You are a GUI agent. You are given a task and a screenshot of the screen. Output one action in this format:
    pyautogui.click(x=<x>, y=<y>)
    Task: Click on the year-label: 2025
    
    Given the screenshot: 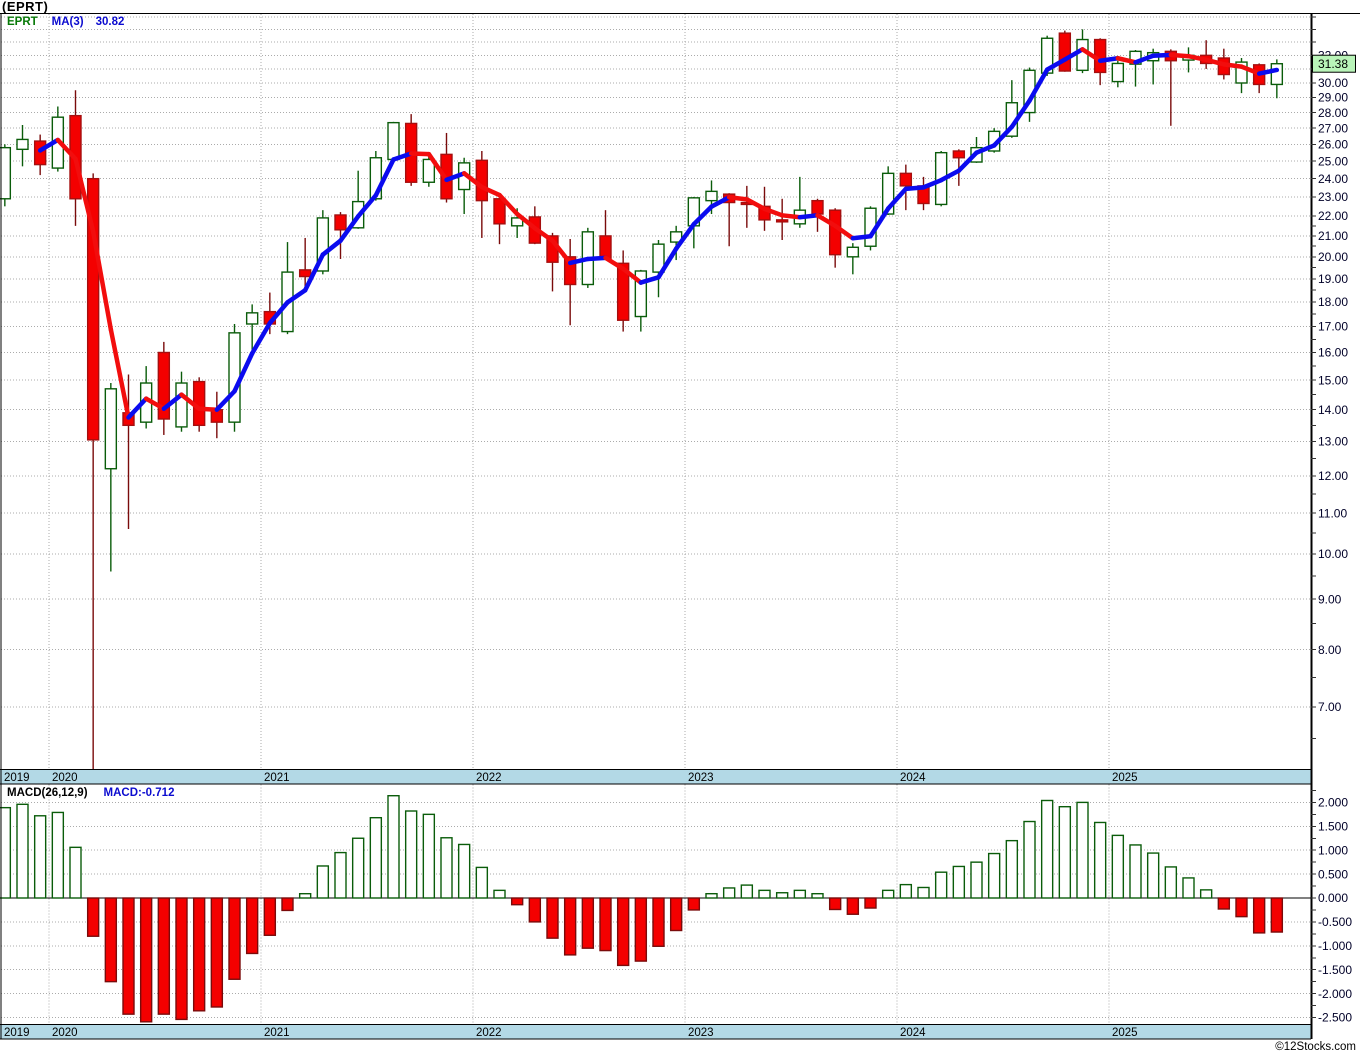 What is the action you would take?
    pyautogui.click(x=1125, y=778)
    